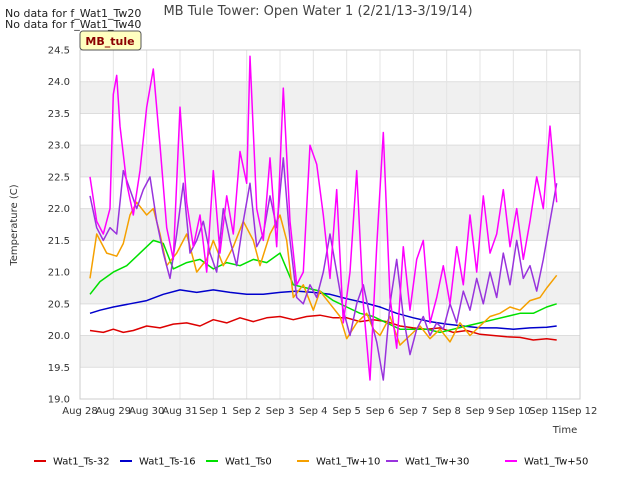 The width and height of the screenshot is (640, 480). I want to click on x-axis-label: Time, so click(564, 430).